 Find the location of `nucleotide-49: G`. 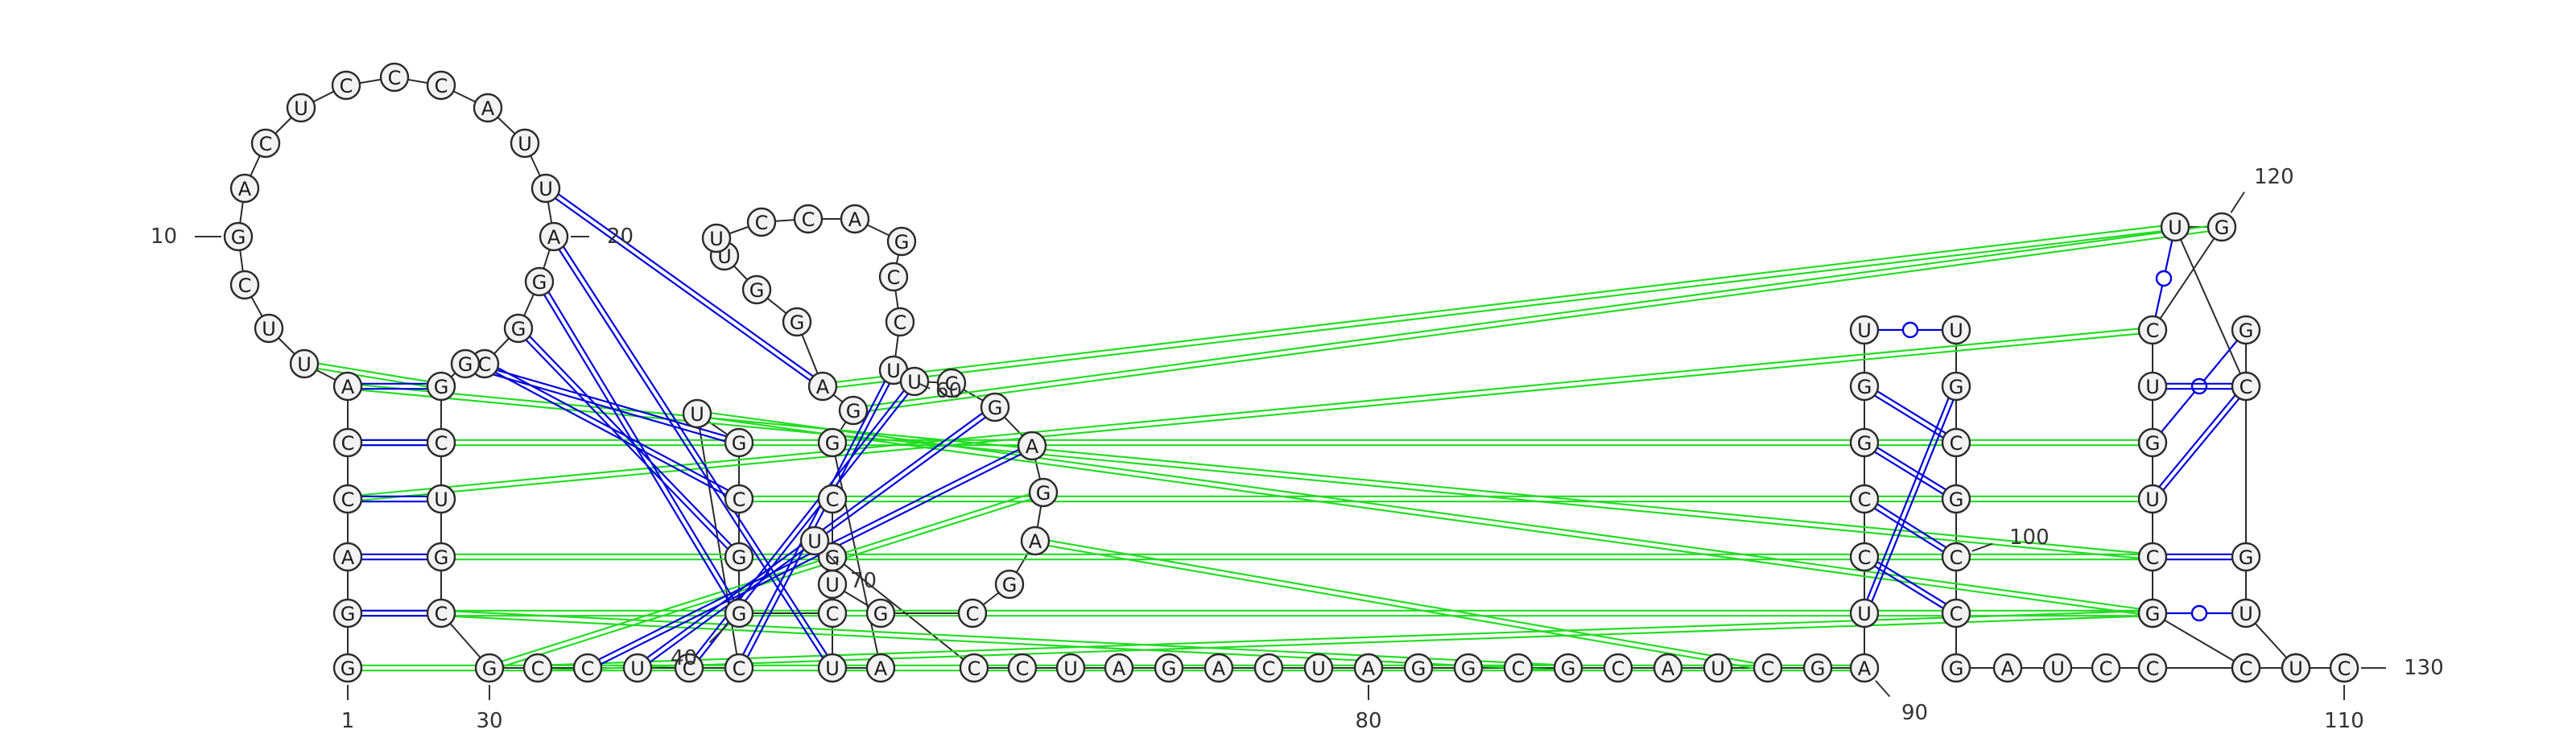

nucleotide-49: G is located at coordinates (797, 322).